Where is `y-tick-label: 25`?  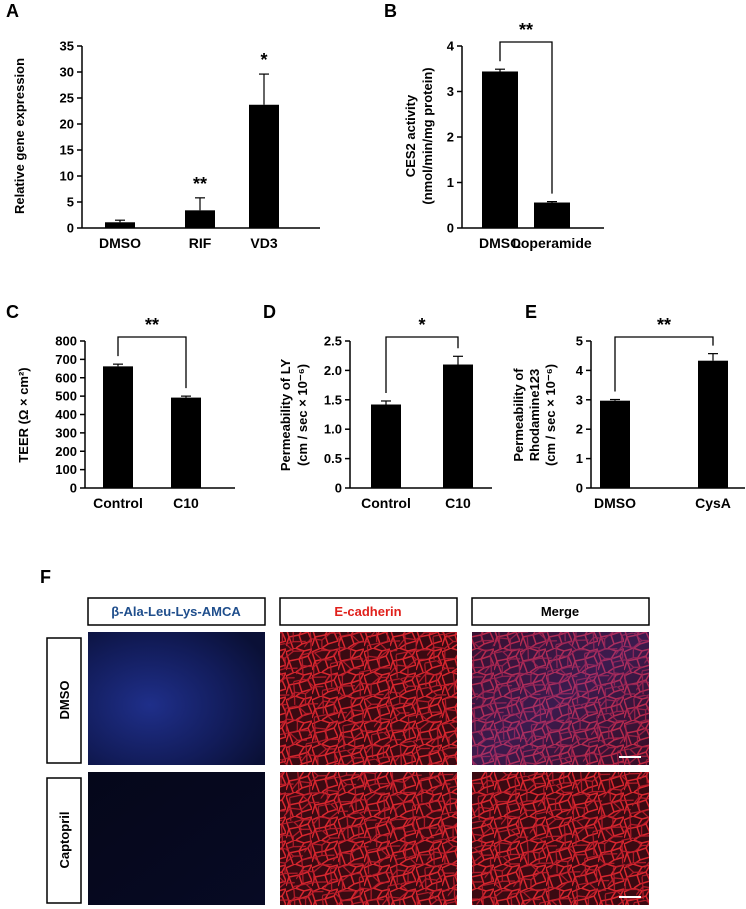 y-tick-label: 25 is located at coordinates (67, 98).